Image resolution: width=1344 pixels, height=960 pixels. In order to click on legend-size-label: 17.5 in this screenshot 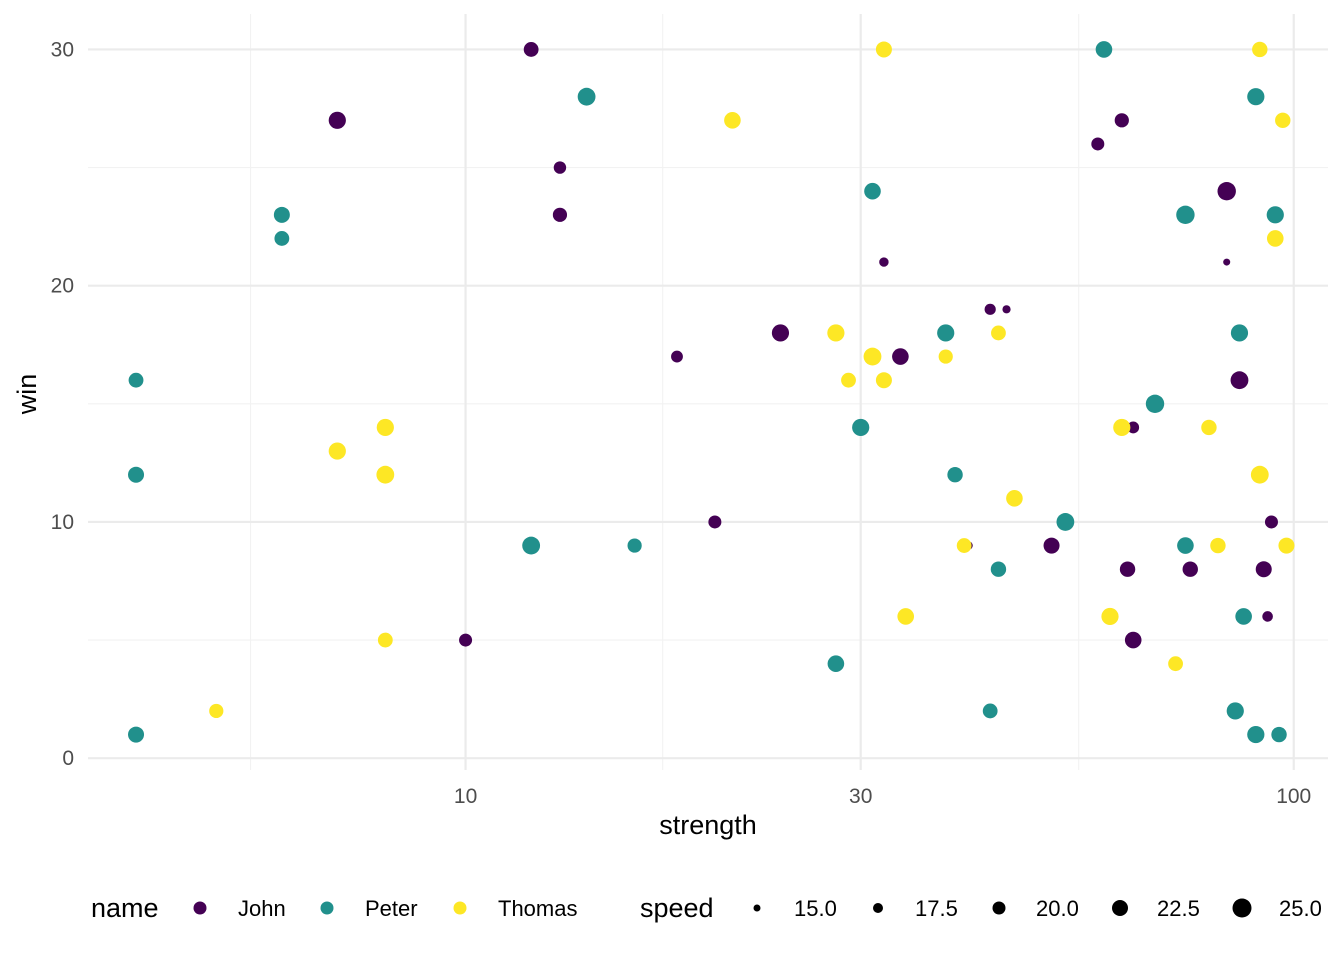, I will do `click(936, 908)`.